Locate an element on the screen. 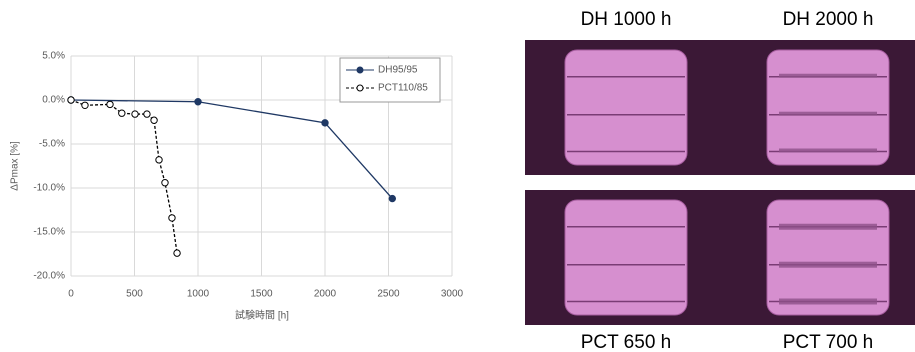  x-tick-label: 0 is located at coordinates (71, 294).